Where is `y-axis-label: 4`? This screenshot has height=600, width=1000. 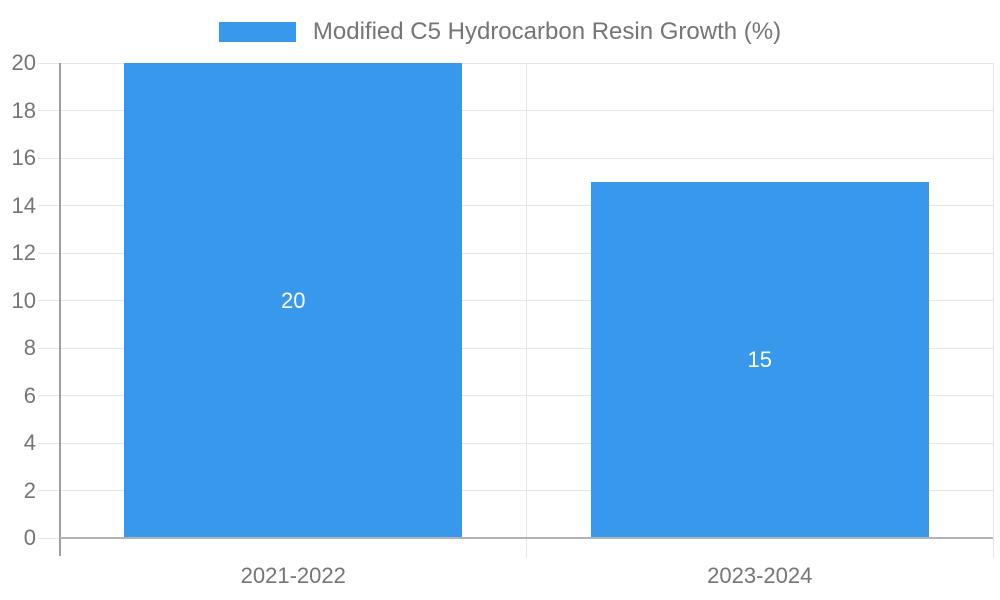
y-axis-label: 4 is located at coordinates (29, 442).